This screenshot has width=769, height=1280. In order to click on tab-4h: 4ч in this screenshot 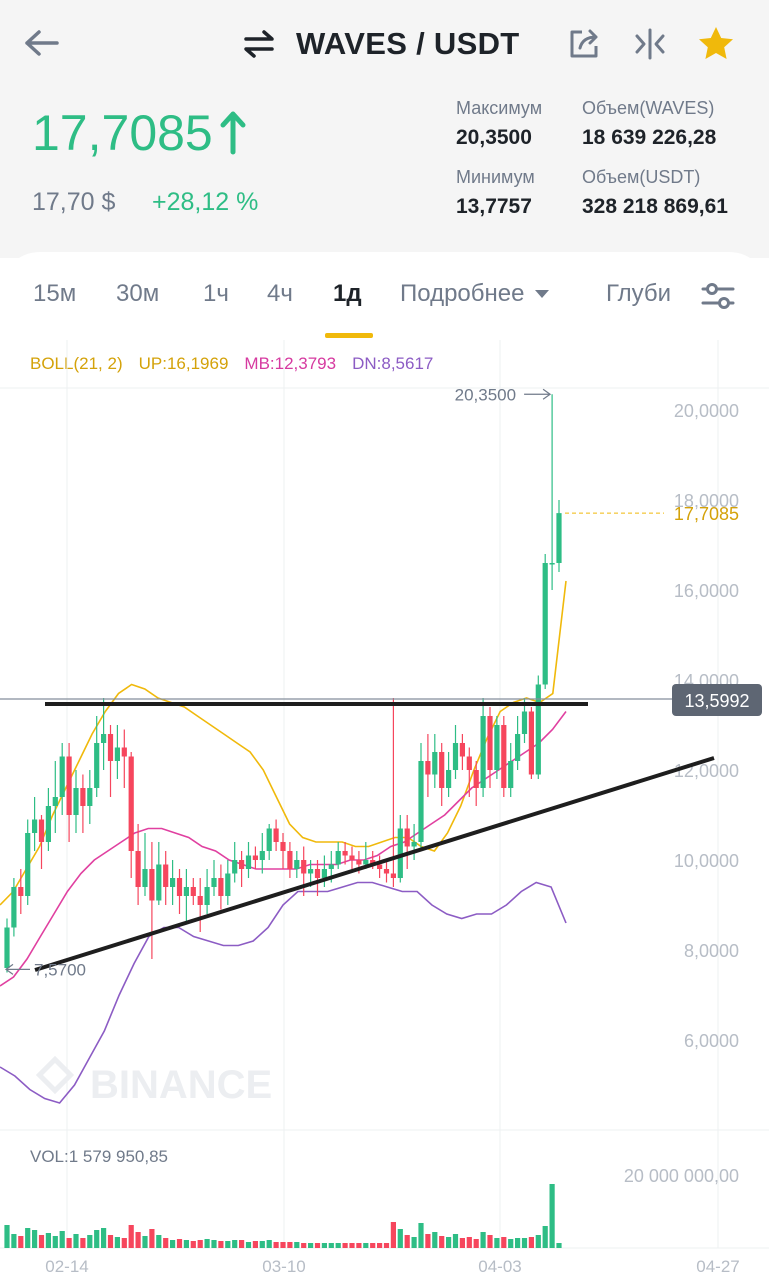, I will do `click(280, 293)`.